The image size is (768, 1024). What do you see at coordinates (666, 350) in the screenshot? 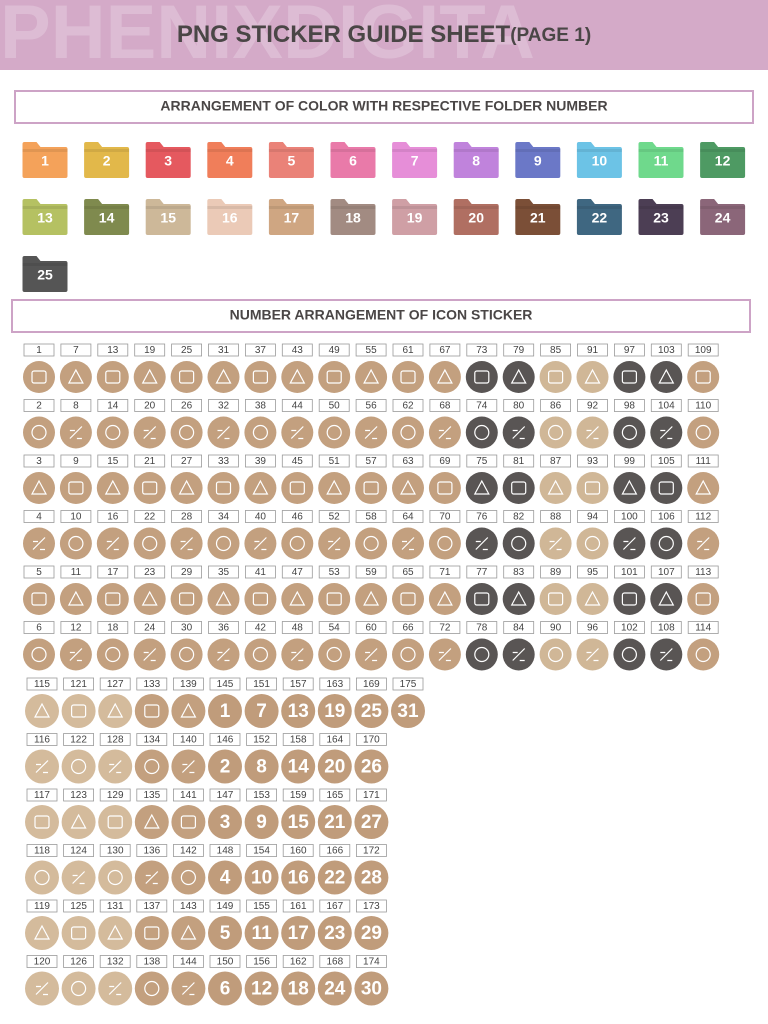
I see `sticker-number: 103` at bounding box center [666, 350].